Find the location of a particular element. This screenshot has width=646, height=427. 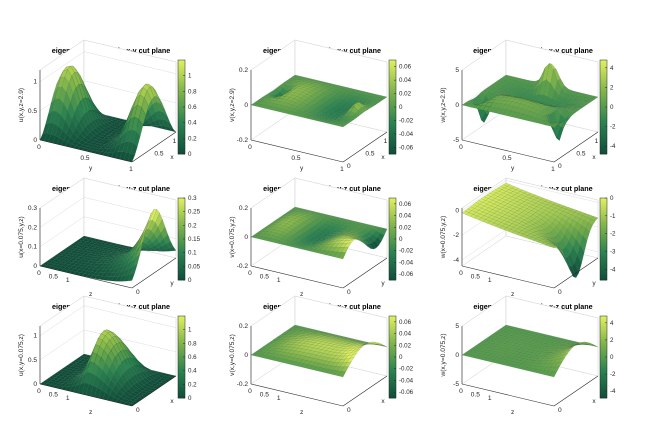

vertical-axis-label: v(x=0.075,y,z) is located at coordinates (232, 236).